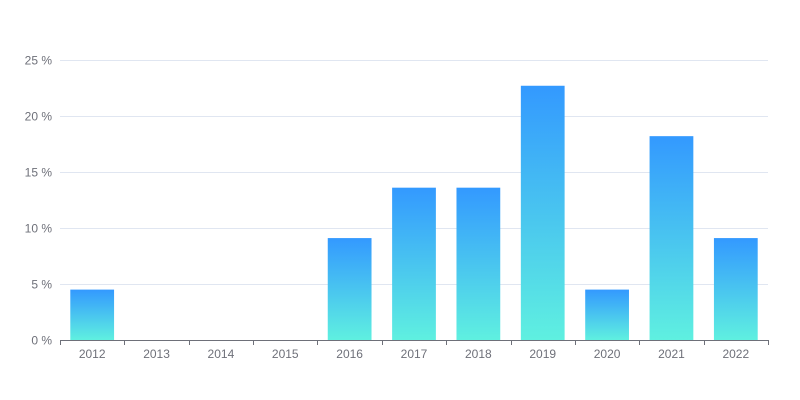  What do you see at coordinates (414, 342) in the screenshot?
I see `x-axis` at bounding box center [414, 342].